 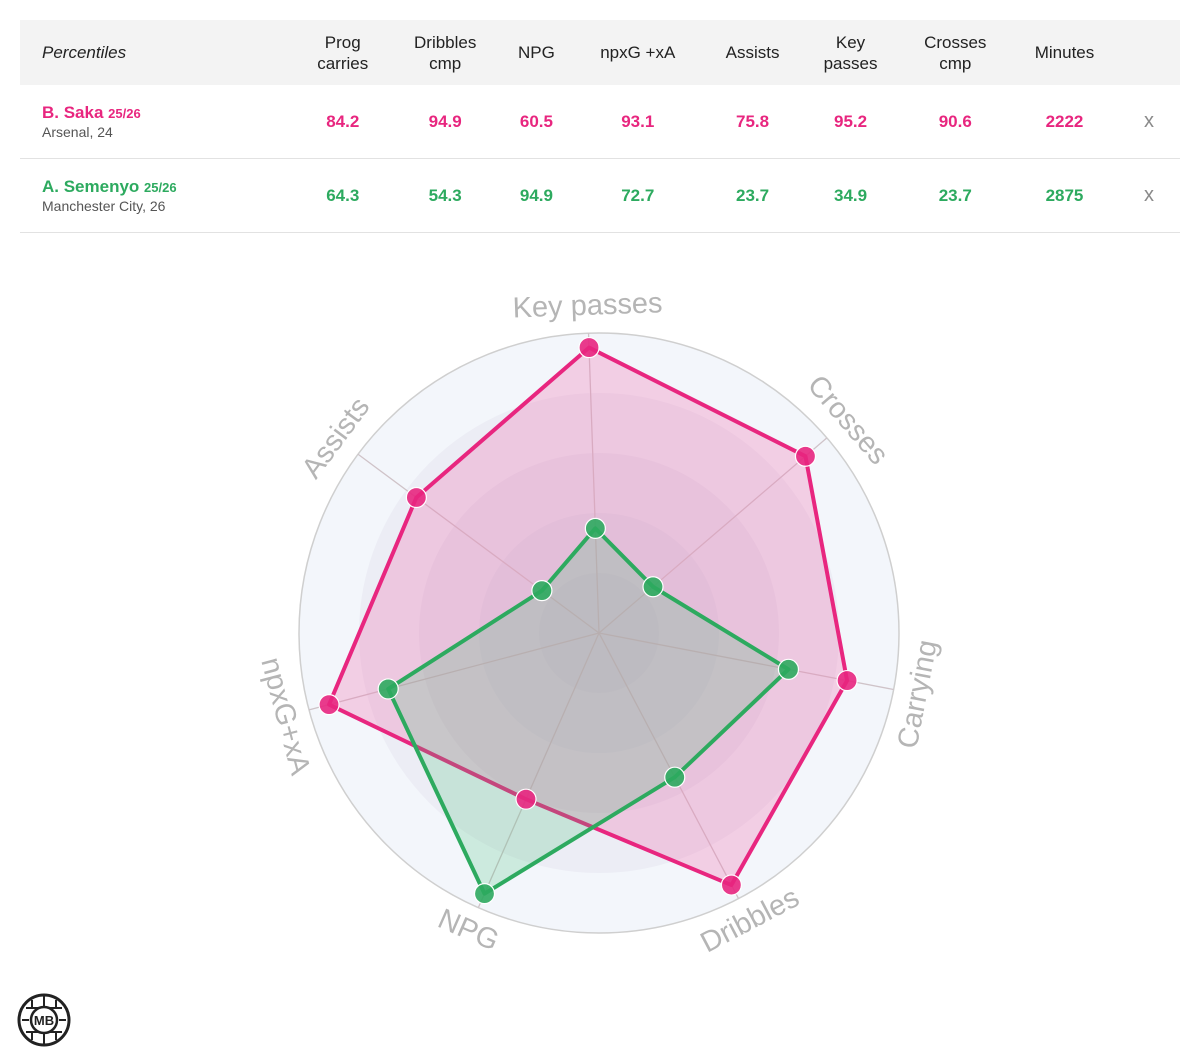 What do you see at coordinates (445, 42) in the screenshot?
I see `column-header-text: Dribbles` at bounding box center [445, 42].